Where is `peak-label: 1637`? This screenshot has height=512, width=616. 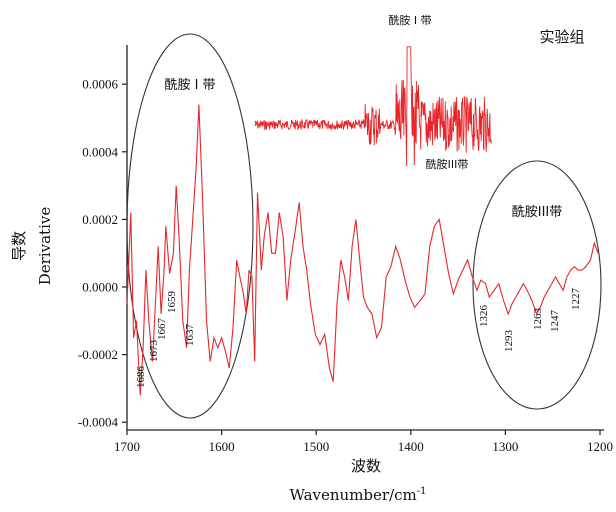
peak-label: 1637 is located at coordinates (190, 335).